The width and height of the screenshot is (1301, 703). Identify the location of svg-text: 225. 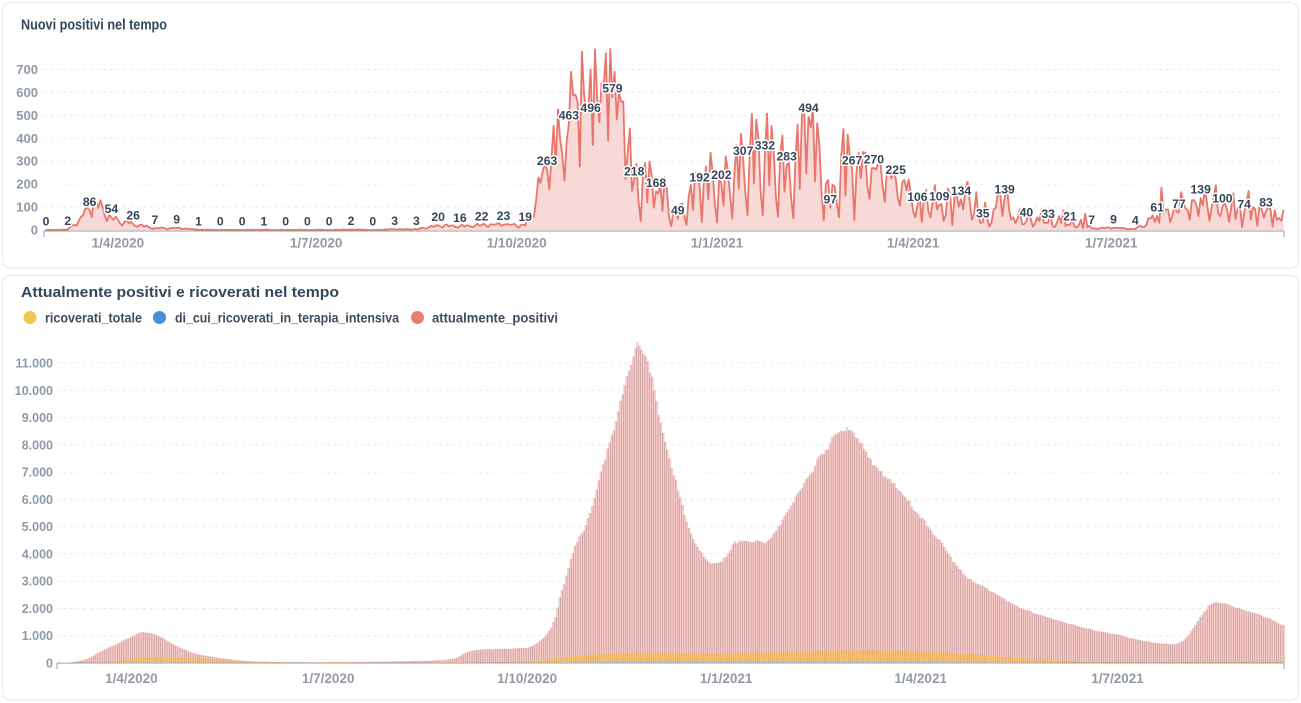
(896, 170).